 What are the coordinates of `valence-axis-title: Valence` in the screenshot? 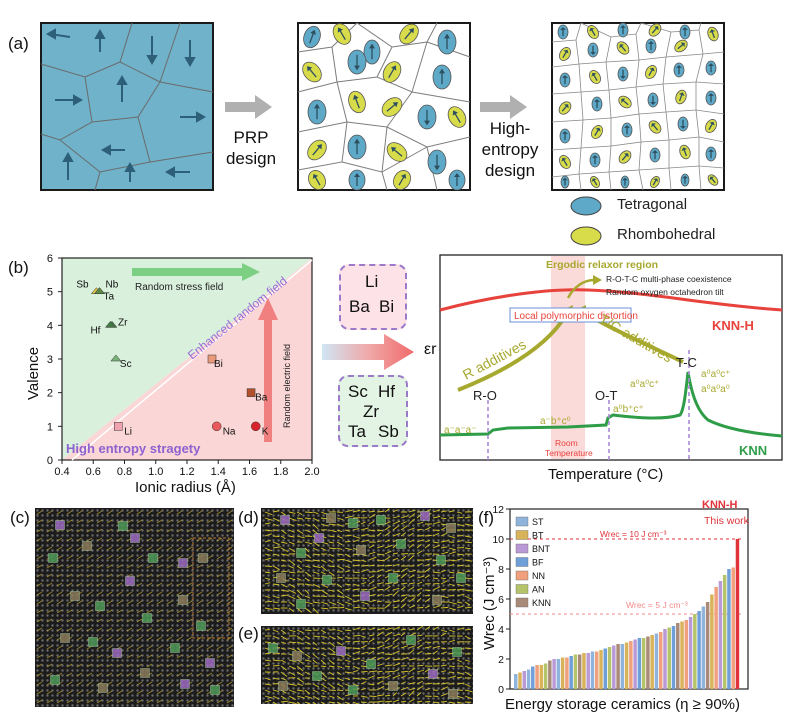 It's located at (33, 373).